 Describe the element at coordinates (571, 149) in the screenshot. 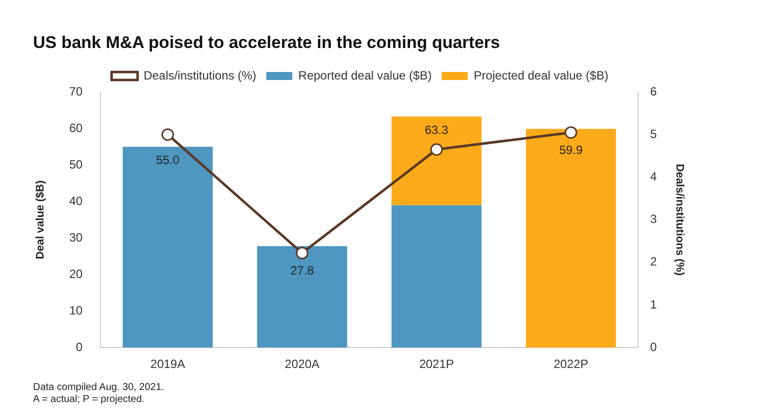

I see `total-label: 59.9` at that location.